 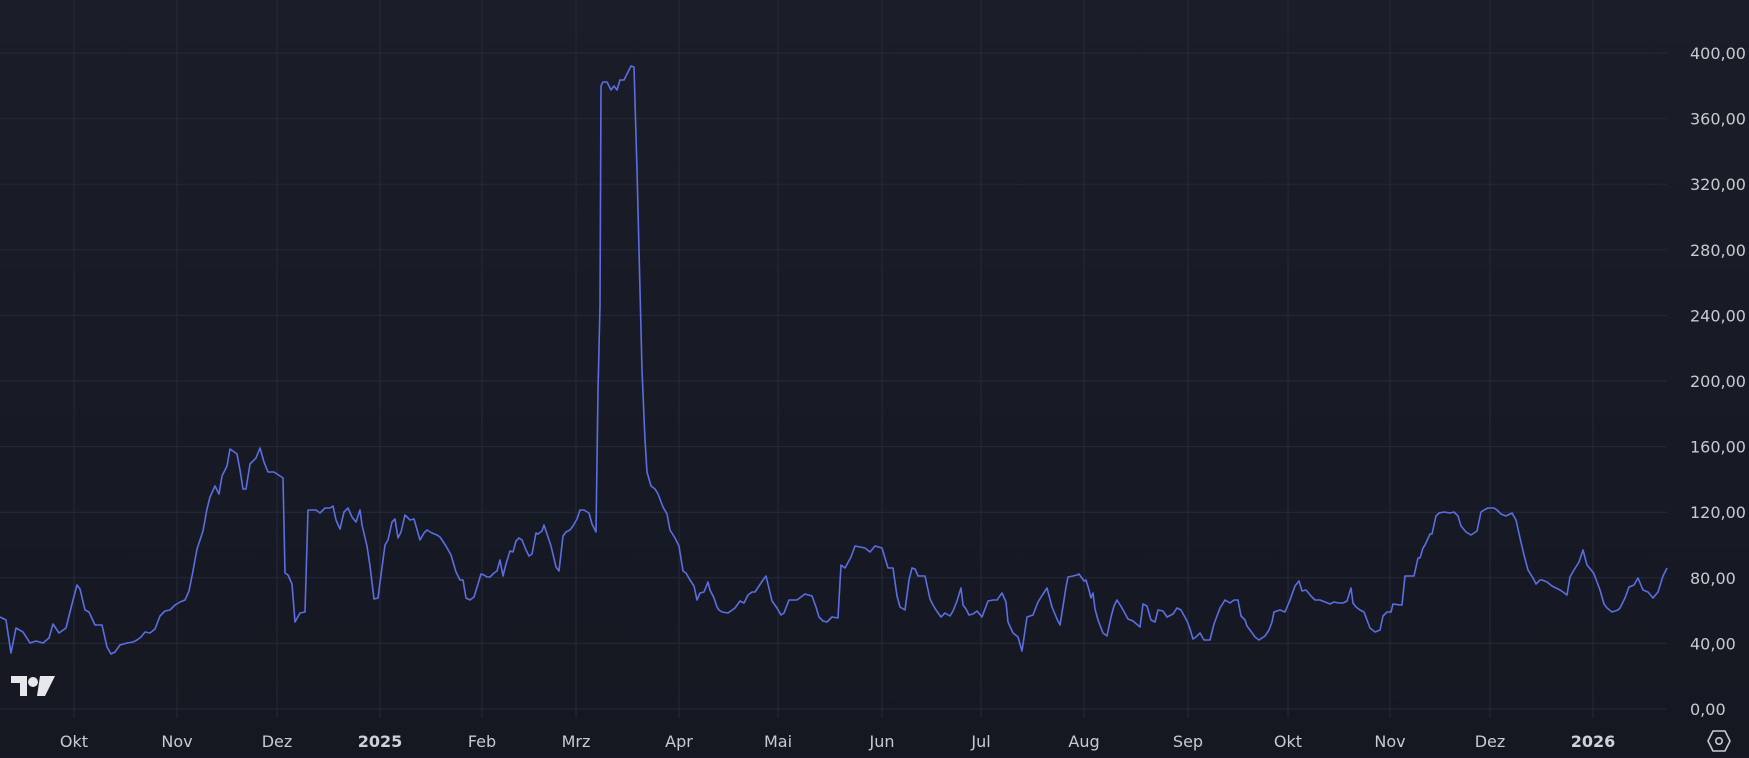 I want to click on y-axis-tick-label: 360,00, so click(x=1718, y=119).